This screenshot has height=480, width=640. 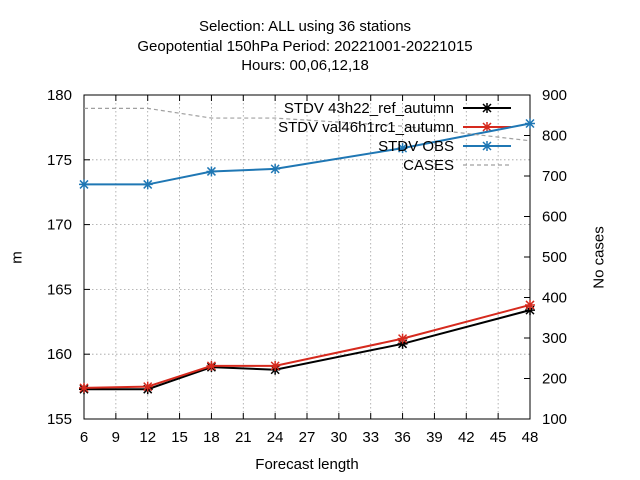 What do you see at coordinates (305, 65) in the screenshot?
I see `chart-title-line-3: Hours: 00,06,12,18` at bounding box center [305, 65].